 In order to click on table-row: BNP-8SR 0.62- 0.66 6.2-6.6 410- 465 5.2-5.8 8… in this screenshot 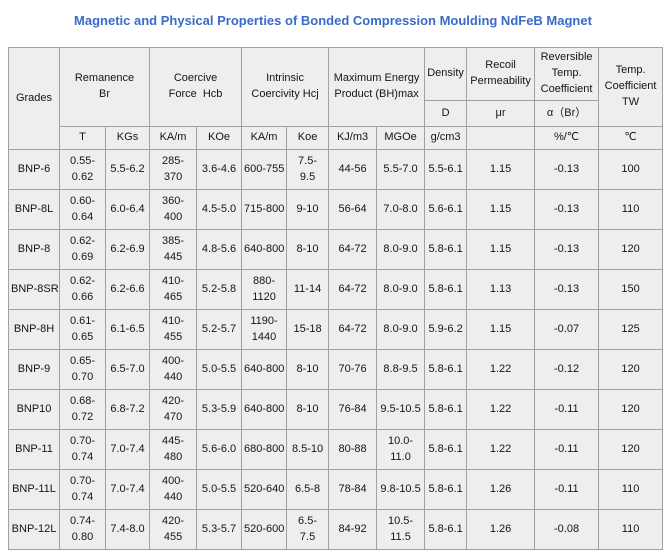, I will do `click(336, 289)`.